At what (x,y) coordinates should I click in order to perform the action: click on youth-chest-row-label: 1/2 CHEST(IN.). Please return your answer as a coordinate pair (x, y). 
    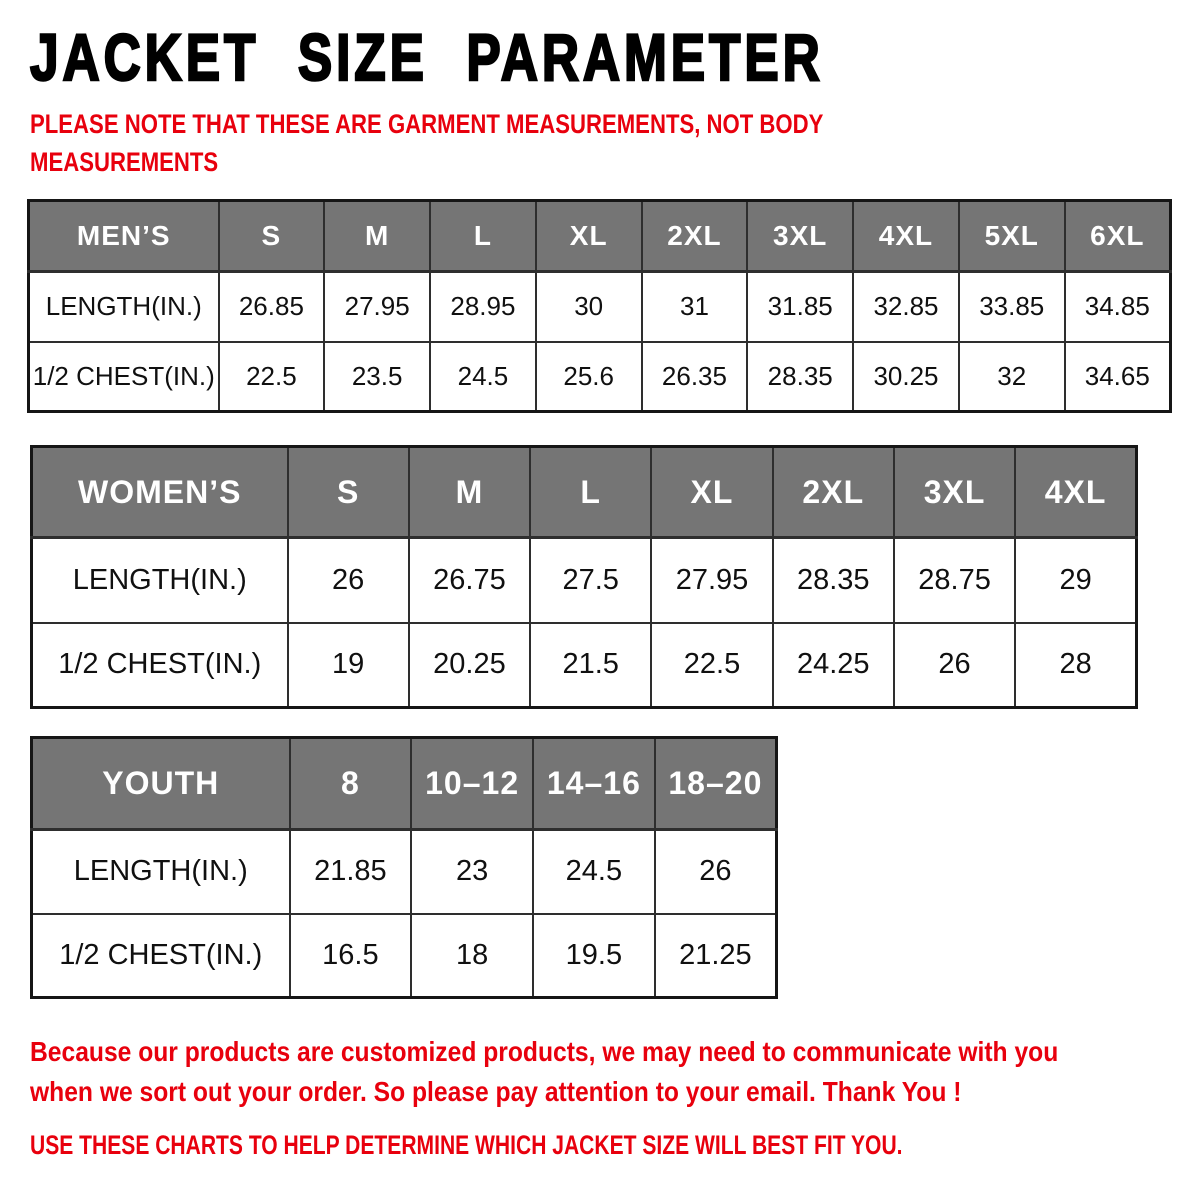
    Looking at the image, I should click on (160, 955).